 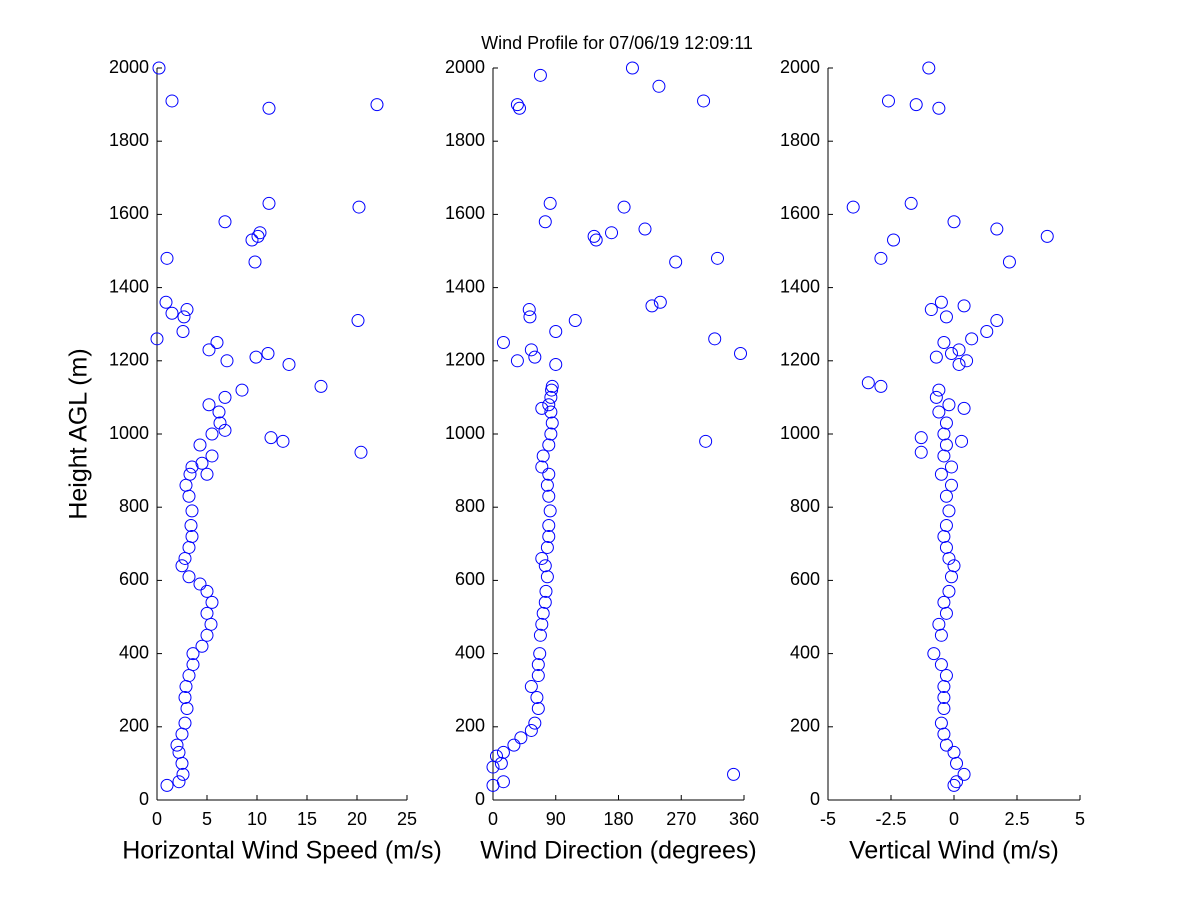 I want to click on figure-title: Wind Profile for 07/06/19 12:09:11, so click(x=617, y=43).